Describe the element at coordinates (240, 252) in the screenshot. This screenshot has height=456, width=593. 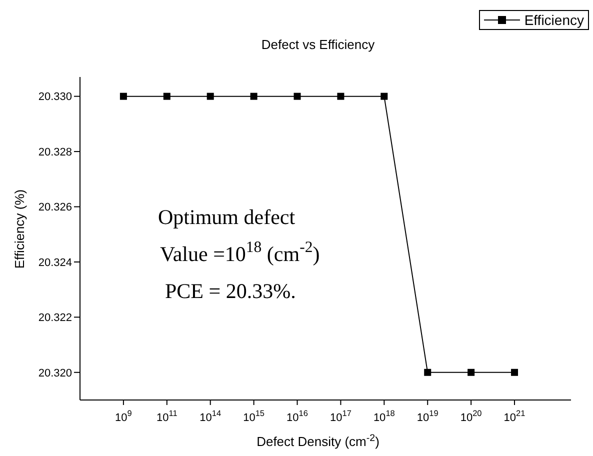
I see `annotation: Value =10$^{18}$ (cm$^{-2}$)` at that location.